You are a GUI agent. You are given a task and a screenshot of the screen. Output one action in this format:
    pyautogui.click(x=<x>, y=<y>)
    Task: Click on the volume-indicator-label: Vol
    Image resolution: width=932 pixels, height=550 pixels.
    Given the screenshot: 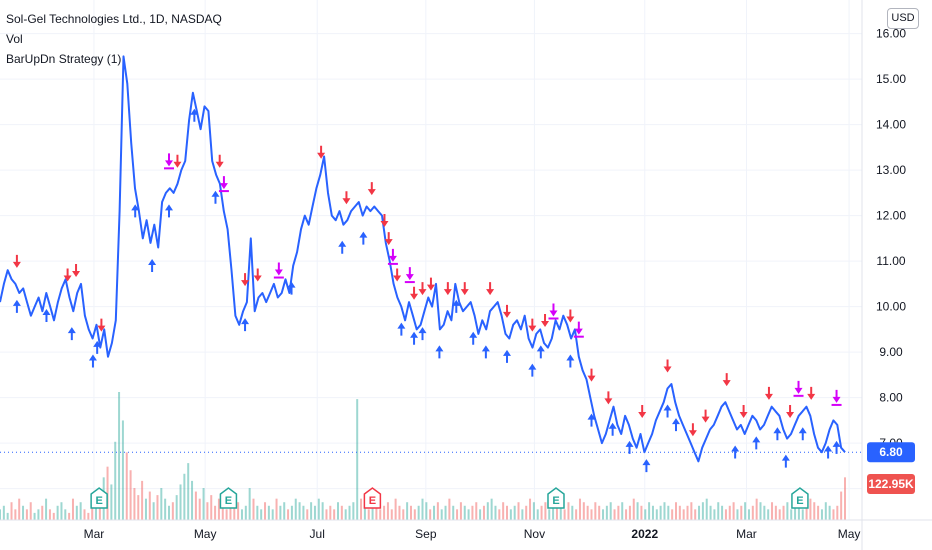 What is the action you would take?
    pyautogui.click(x=14, y=39)
    